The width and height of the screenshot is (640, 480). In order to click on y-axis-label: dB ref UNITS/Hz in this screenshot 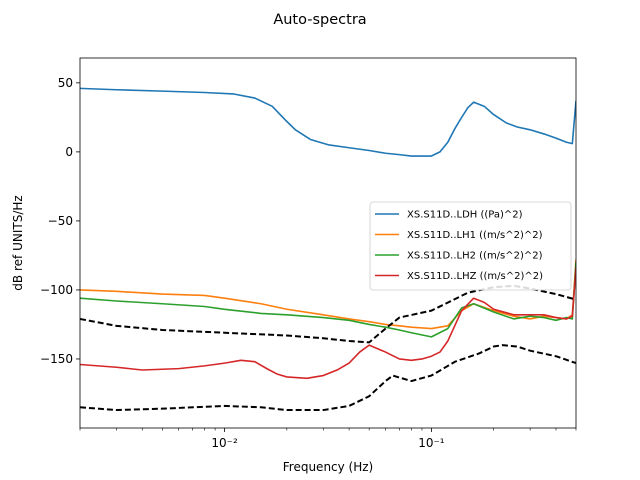, I will do `click(18, 242)`.